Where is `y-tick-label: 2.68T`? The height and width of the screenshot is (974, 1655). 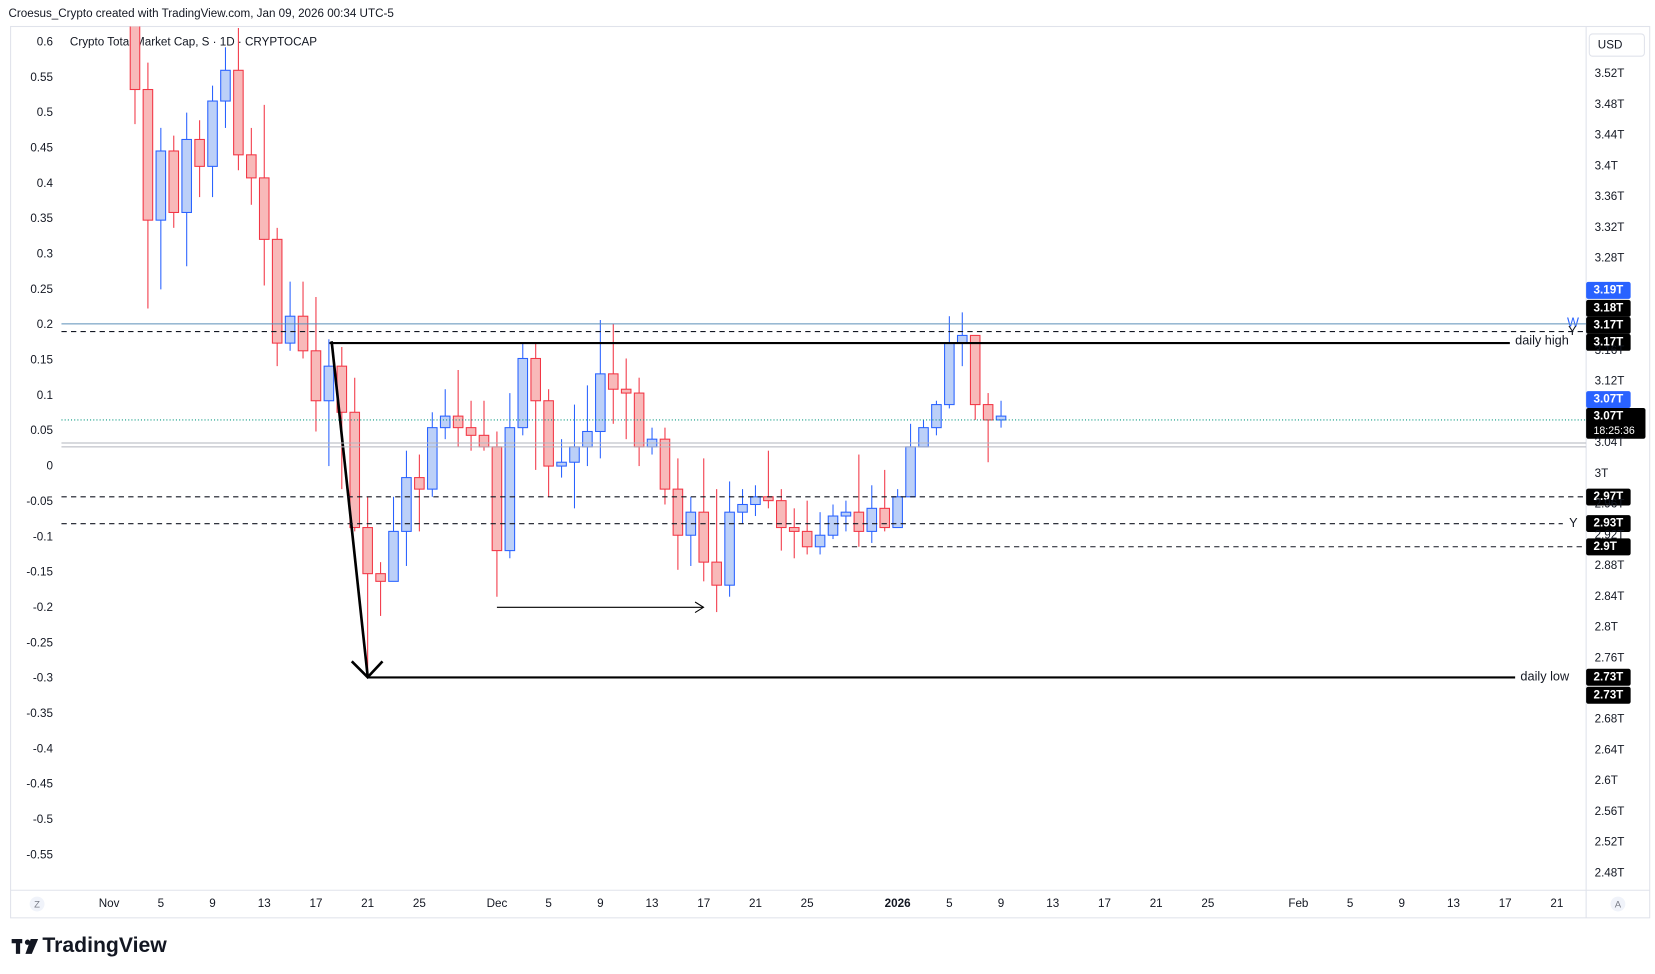
y-tick-label: 2.68T is located at coordinates (1610, 719).